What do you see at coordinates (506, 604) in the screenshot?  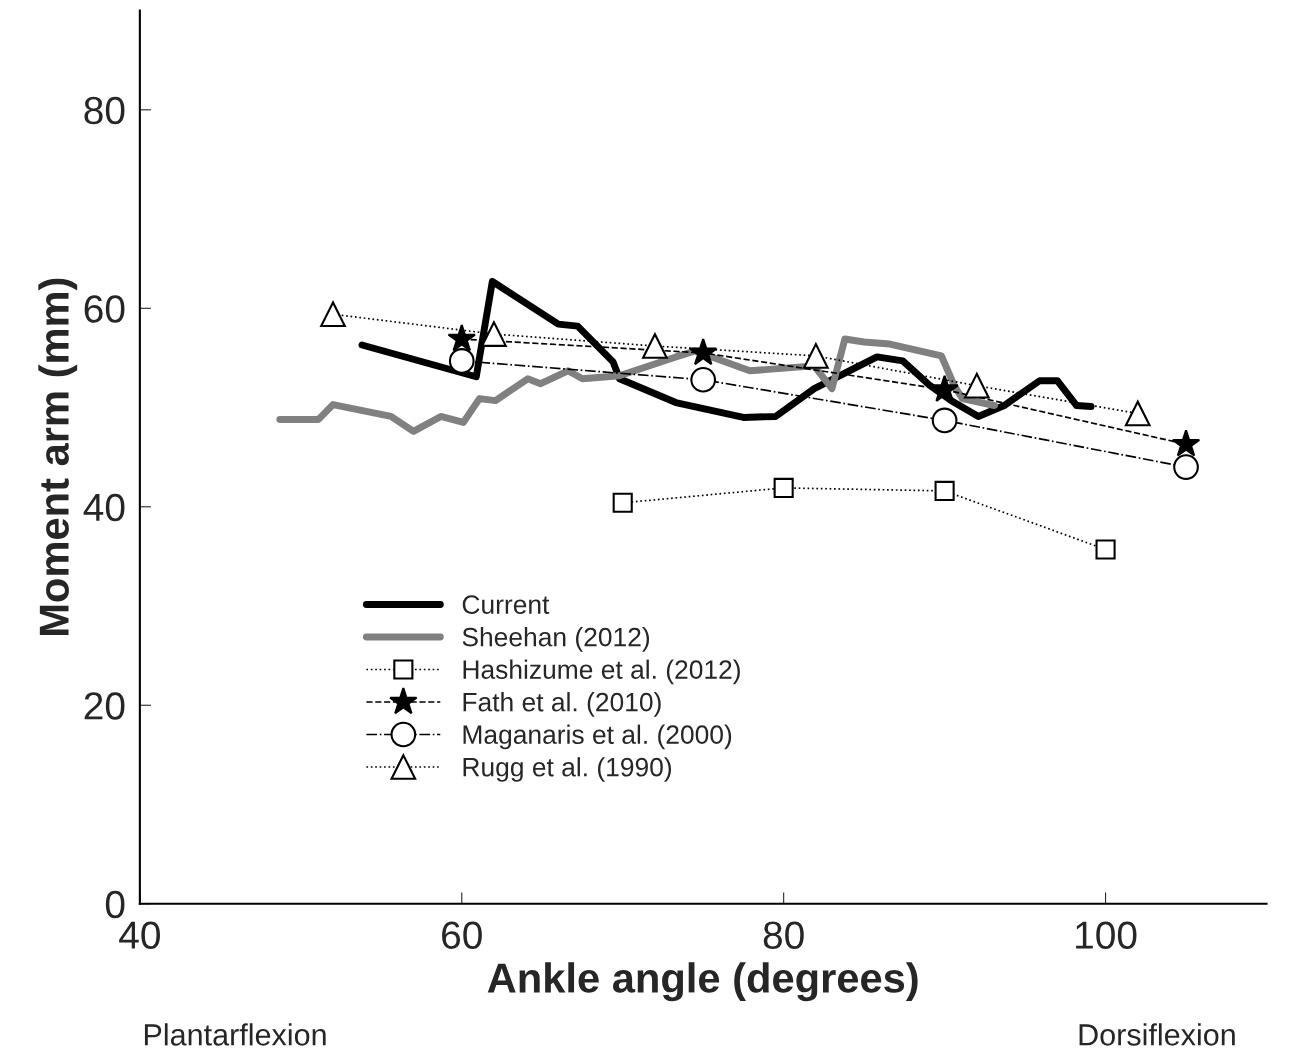 I see `legend-label: Current` at bounding box center [506, 604].